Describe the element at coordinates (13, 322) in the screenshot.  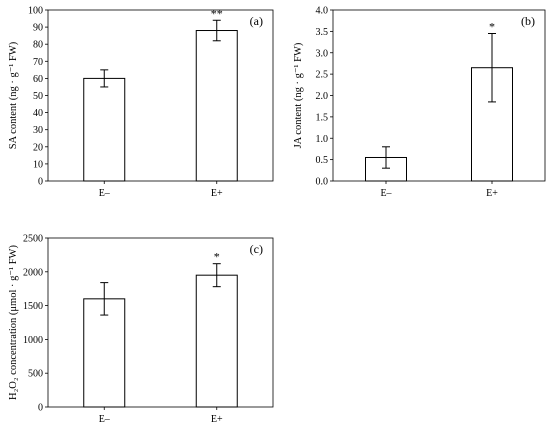
I see `y-axis-label: H₂O₂ concentration (μmol · g⁻¹ FW)` at that location.